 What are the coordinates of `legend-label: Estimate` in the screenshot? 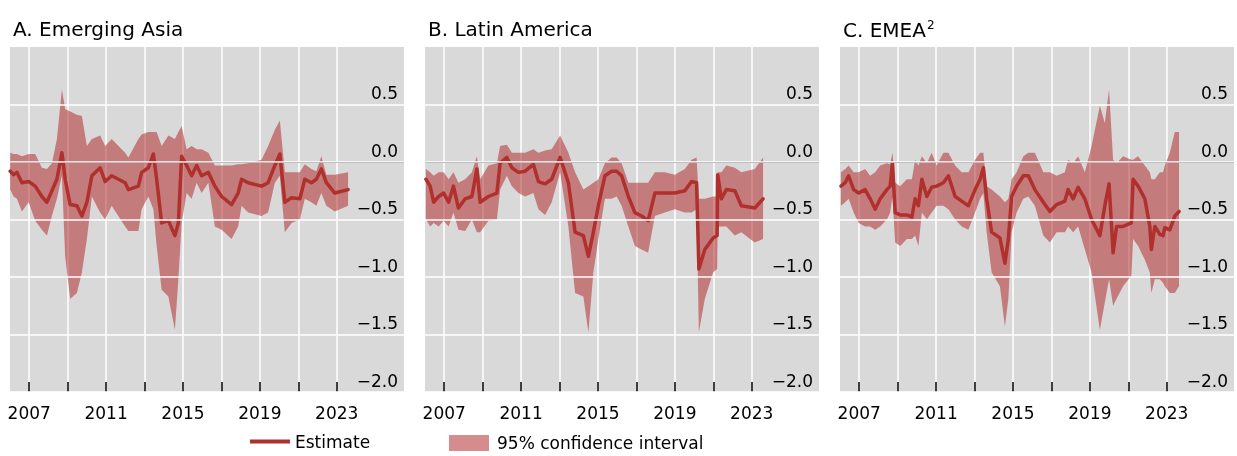 It's located at (333, 441).